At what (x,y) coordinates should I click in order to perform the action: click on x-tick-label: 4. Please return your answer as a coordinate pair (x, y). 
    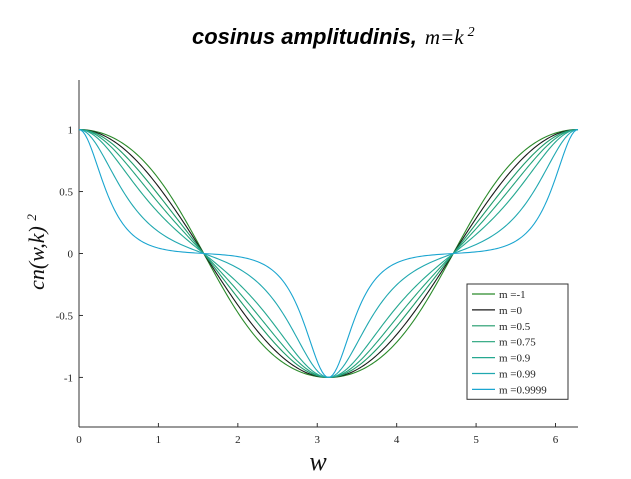
    Looking at the image, I should click on (397, 440).